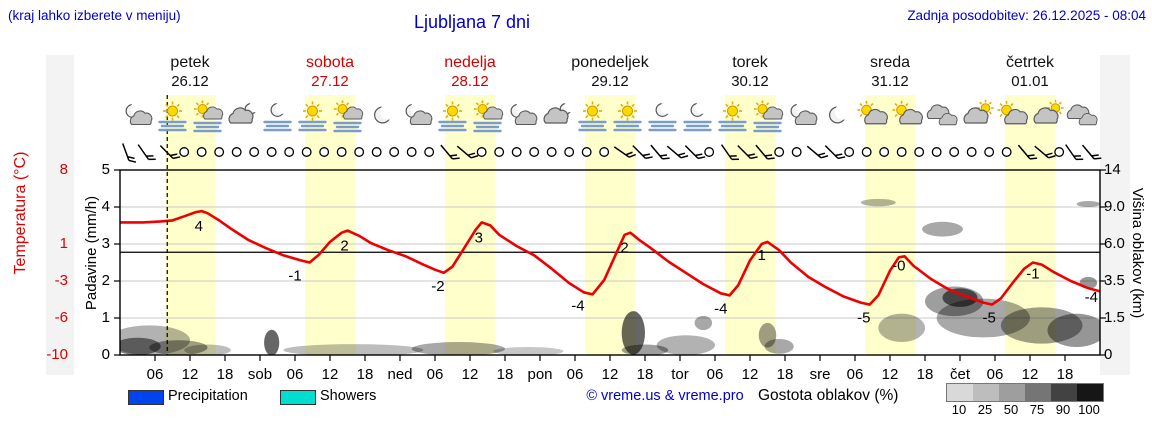 The width and height of the screenshot is (1152, 443). I want to click on page-title: Ljubljana 7 dni, so click(472, 22).